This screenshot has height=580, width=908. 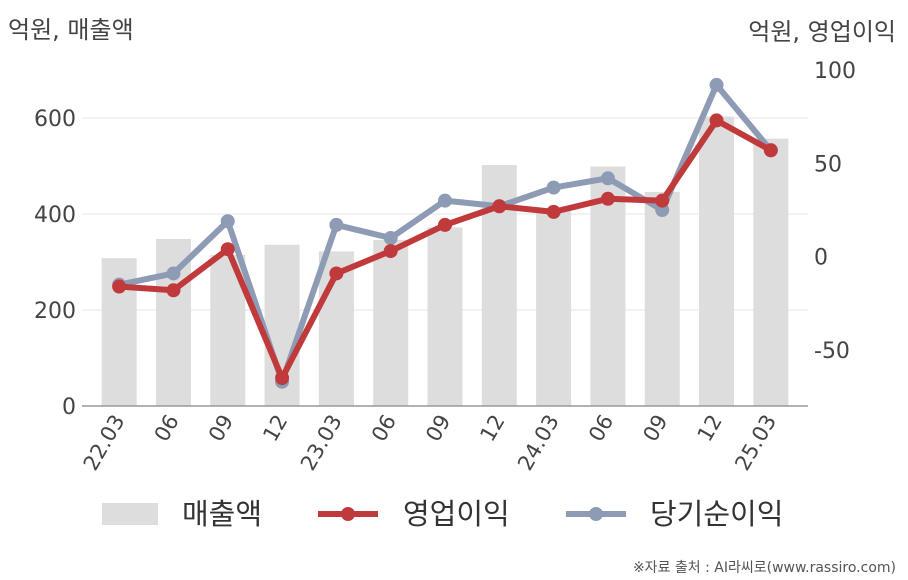 What do you see at coordinates (104, 443) in the screenshot?
I see `x-axis-tick-label: 22.03` at bounding box center [104, 443].